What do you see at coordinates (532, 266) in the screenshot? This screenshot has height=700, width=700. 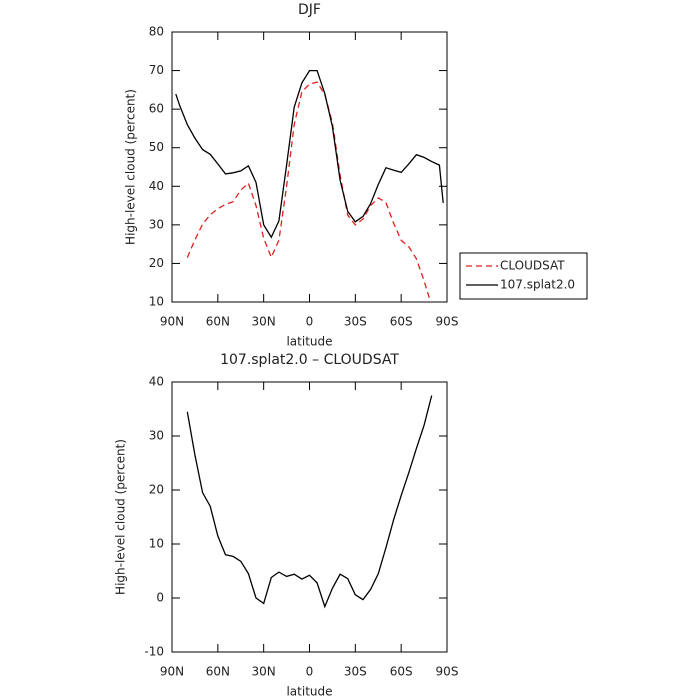 I see `legend-label: CLOUDSAT` at bounding box center [532, 266].